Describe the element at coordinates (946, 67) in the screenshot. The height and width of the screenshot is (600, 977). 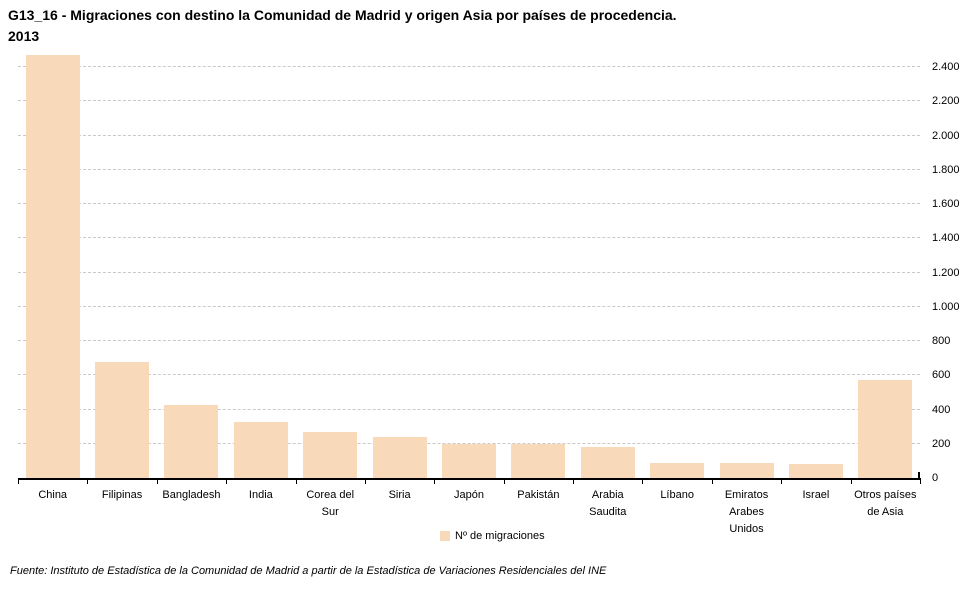
I see `y-axis-label-2.400: 2.400` at that location.